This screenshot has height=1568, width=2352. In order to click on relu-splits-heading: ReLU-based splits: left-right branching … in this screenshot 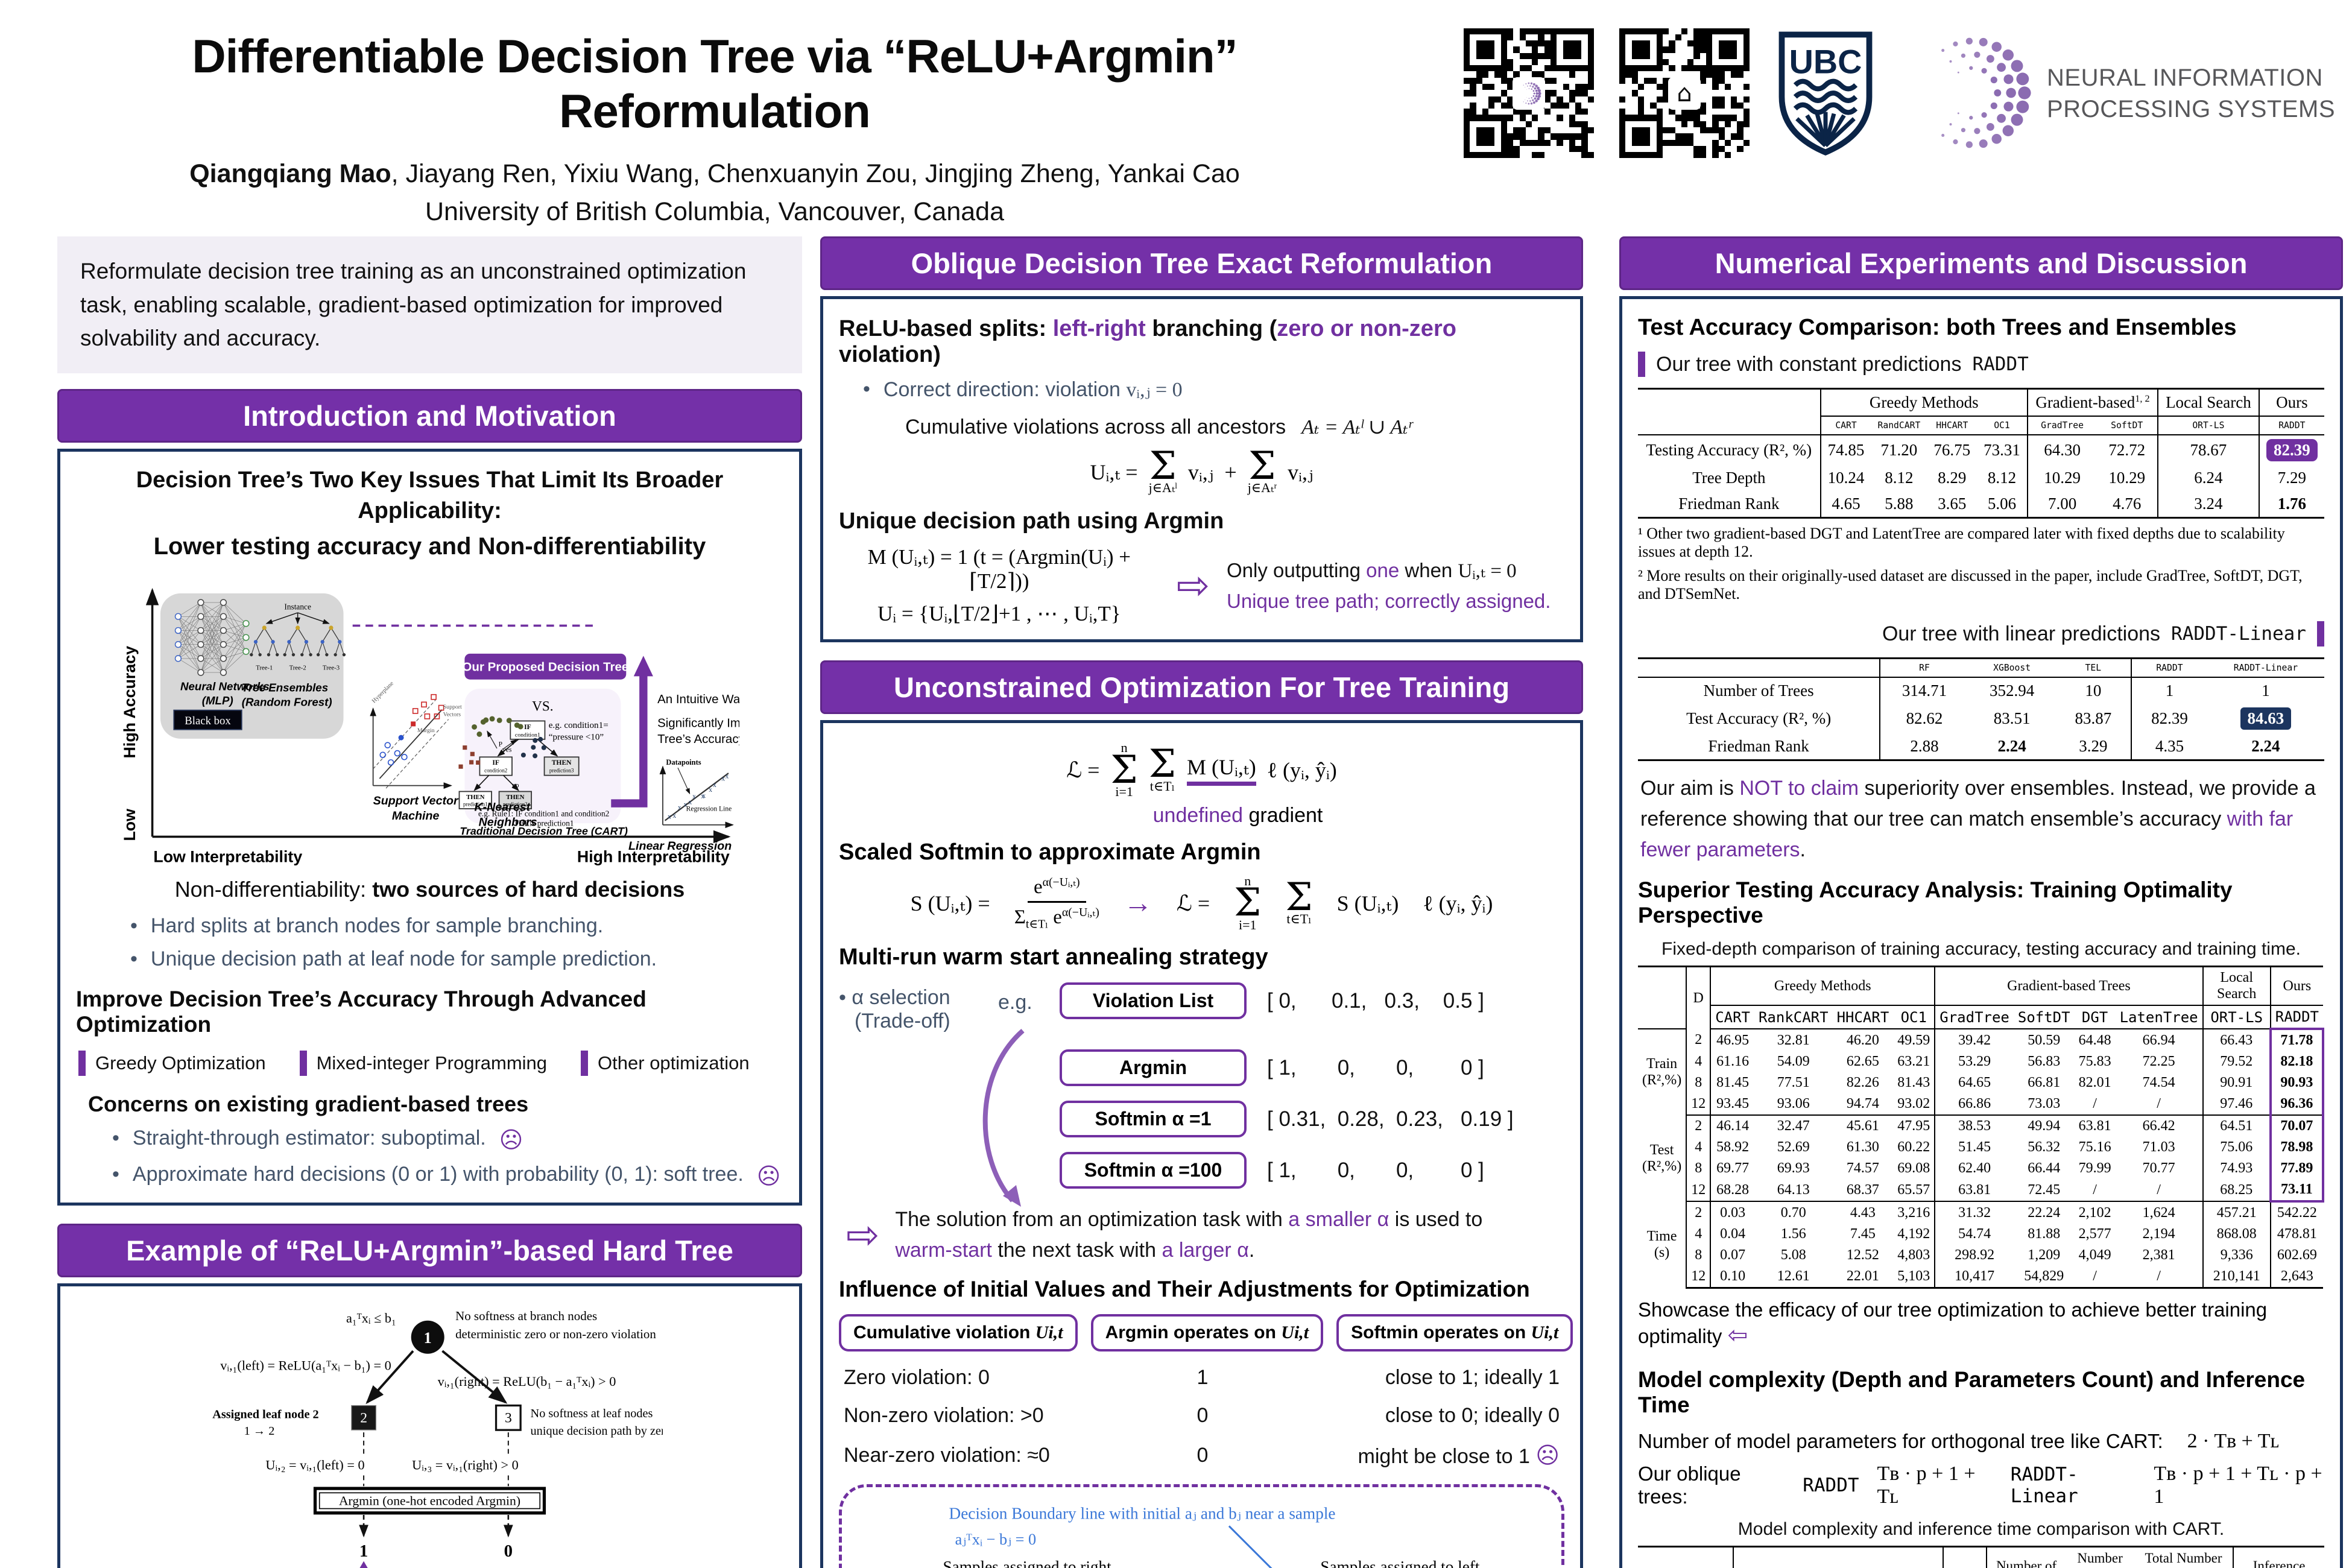, I will do `click(1147, 341)`.